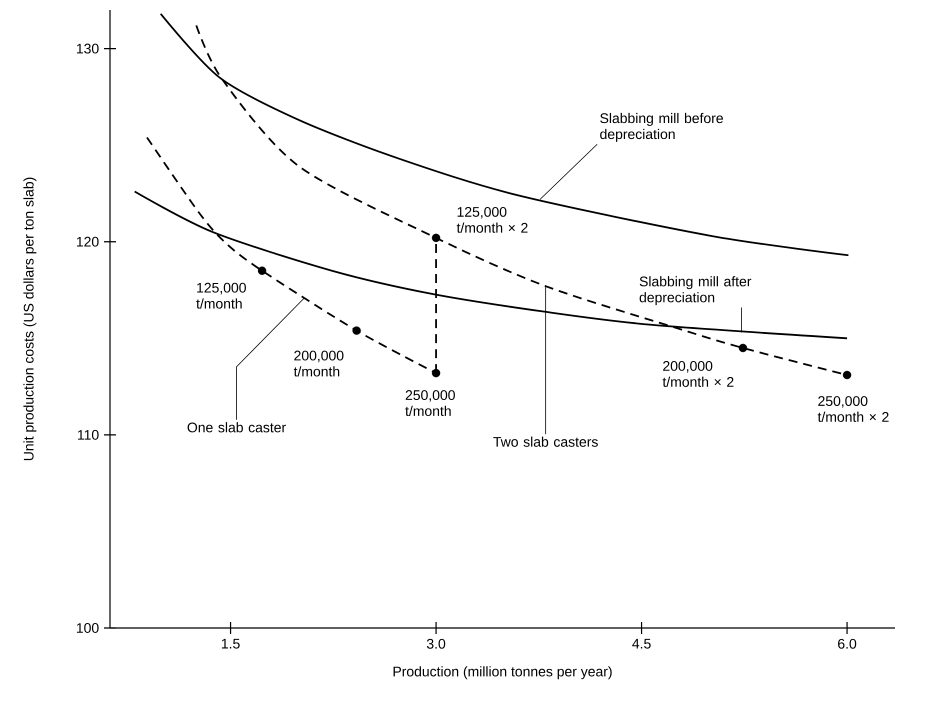 This screenshot has width=937, height=706. I want to click on annotation: 125,000 t/month, so click(221, 295).